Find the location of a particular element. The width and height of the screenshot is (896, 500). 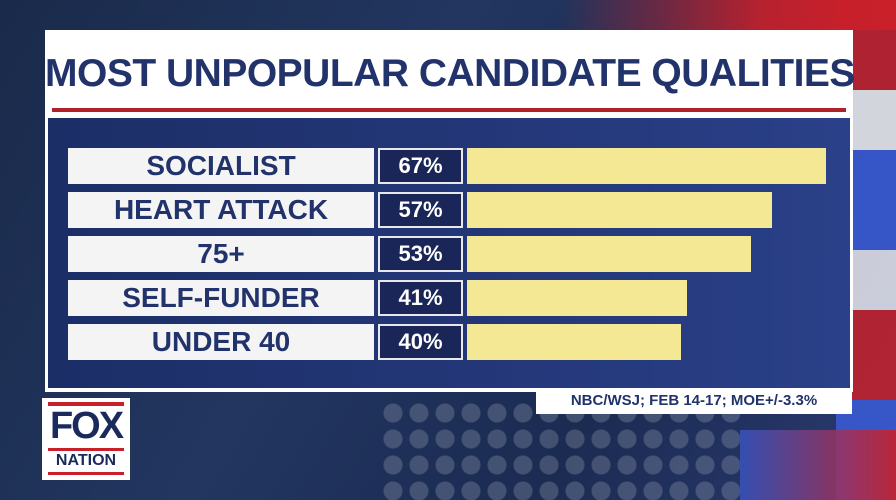

category-label: HEART ATTACK is located at coordinates (221, 210).